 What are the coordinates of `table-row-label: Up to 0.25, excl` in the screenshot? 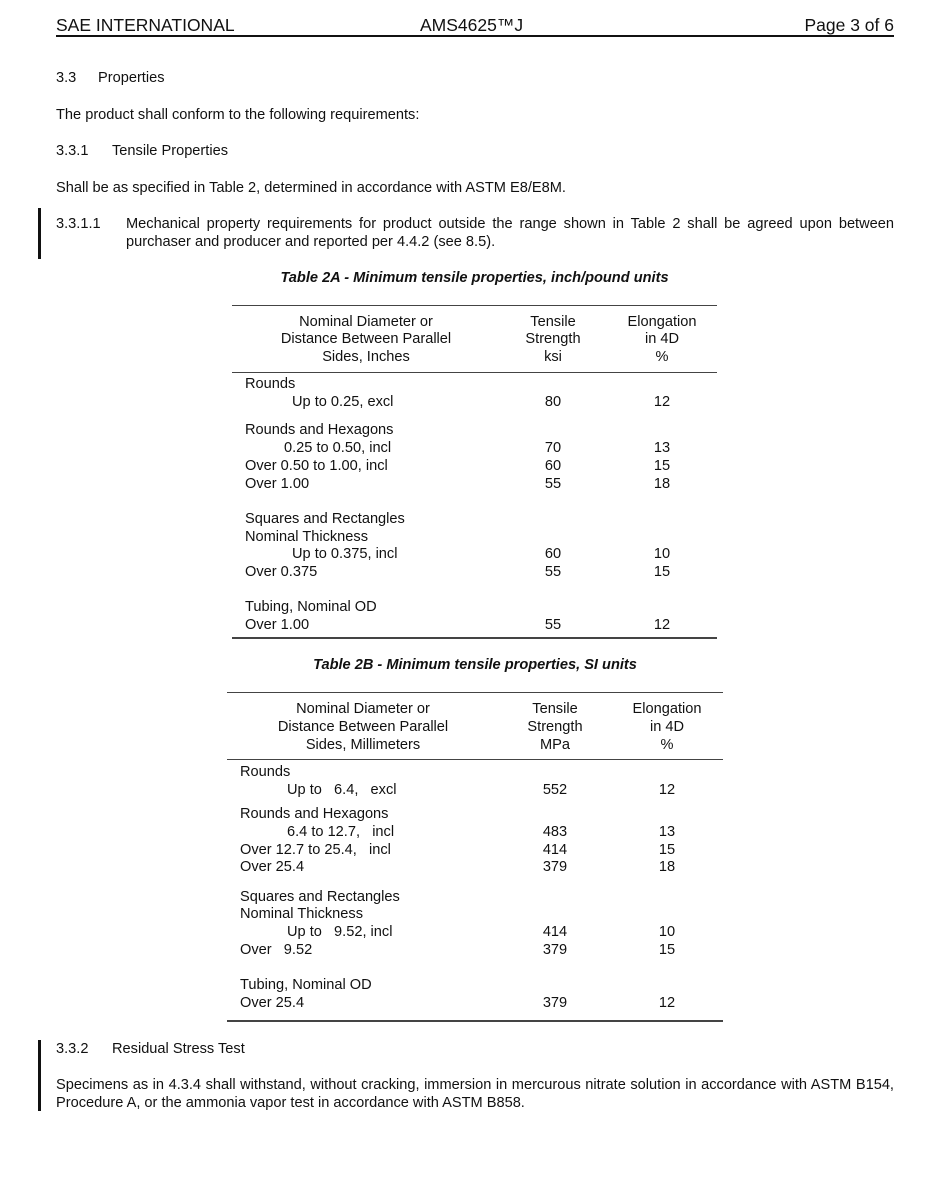 It's located at (343, 402).